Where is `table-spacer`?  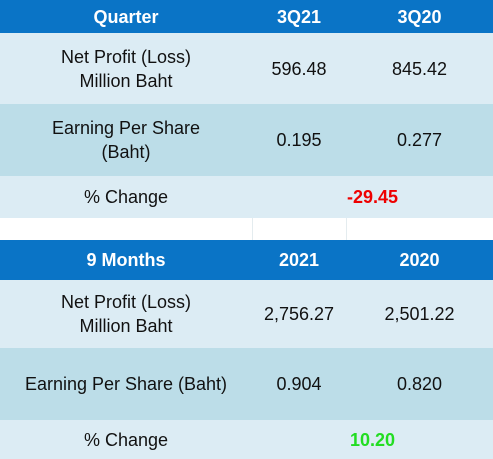
table-spacer is located at coordinates (246, 229).